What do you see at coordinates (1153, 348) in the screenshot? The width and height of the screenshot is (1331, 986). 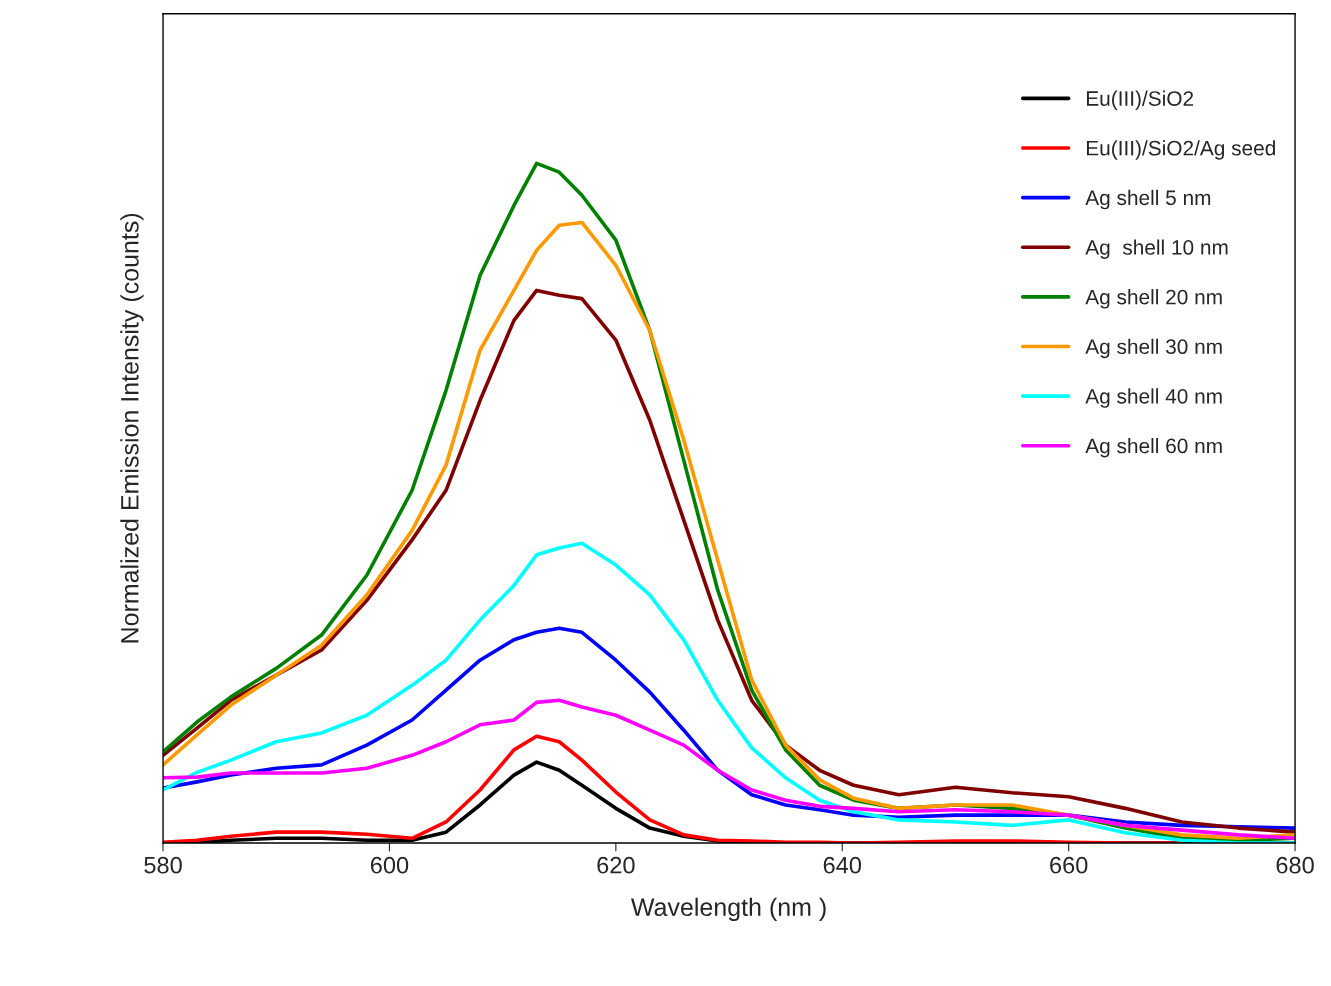 I see `legend-label: Ag shell 30 nm` at bounding box center [1153, 348].